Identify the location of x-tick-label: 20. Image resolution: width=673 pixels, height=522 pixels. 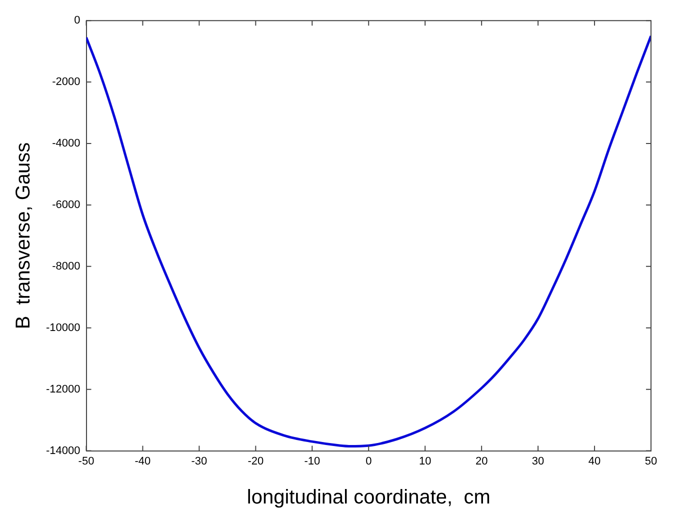
(481, 461).